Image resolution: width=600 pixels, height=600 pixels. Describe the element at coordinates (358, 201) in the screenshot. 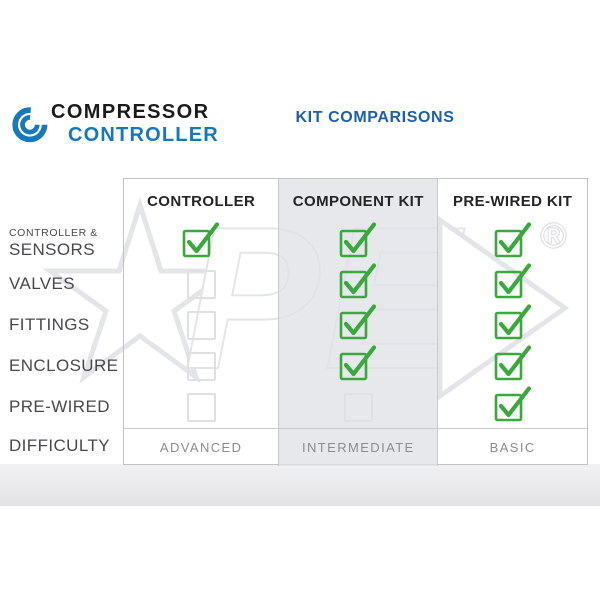

I see `column-header-component-kit: COMPONENT KIT` at that location.